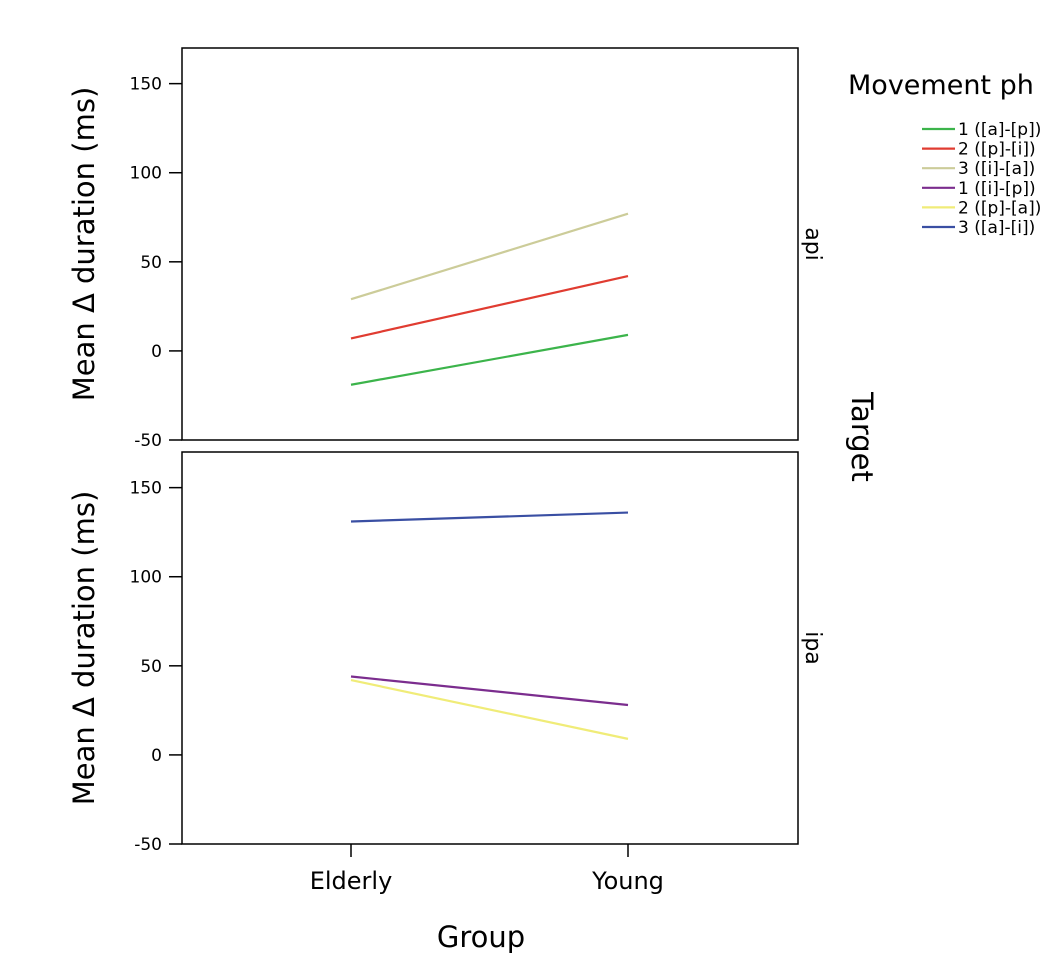  Describe the element at coordinates (999, 130) in the screenshot. I see `legend-label: 1 ([a]-[p])` at that location.